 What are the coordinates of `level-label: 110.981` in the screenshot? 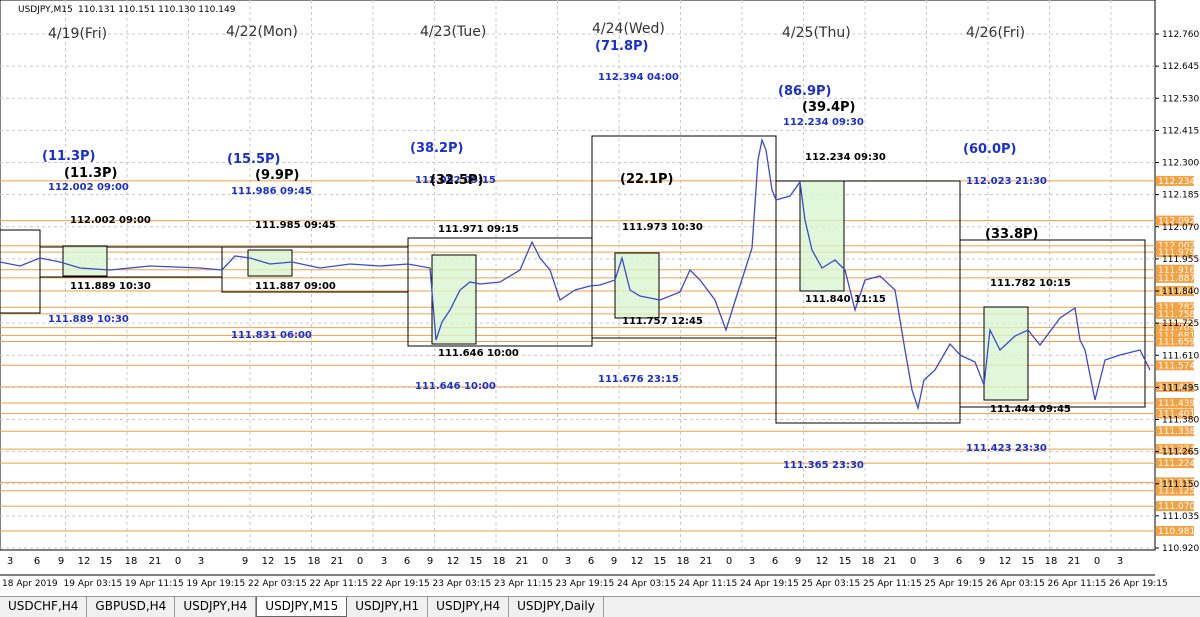 It's located at (1176, 532).